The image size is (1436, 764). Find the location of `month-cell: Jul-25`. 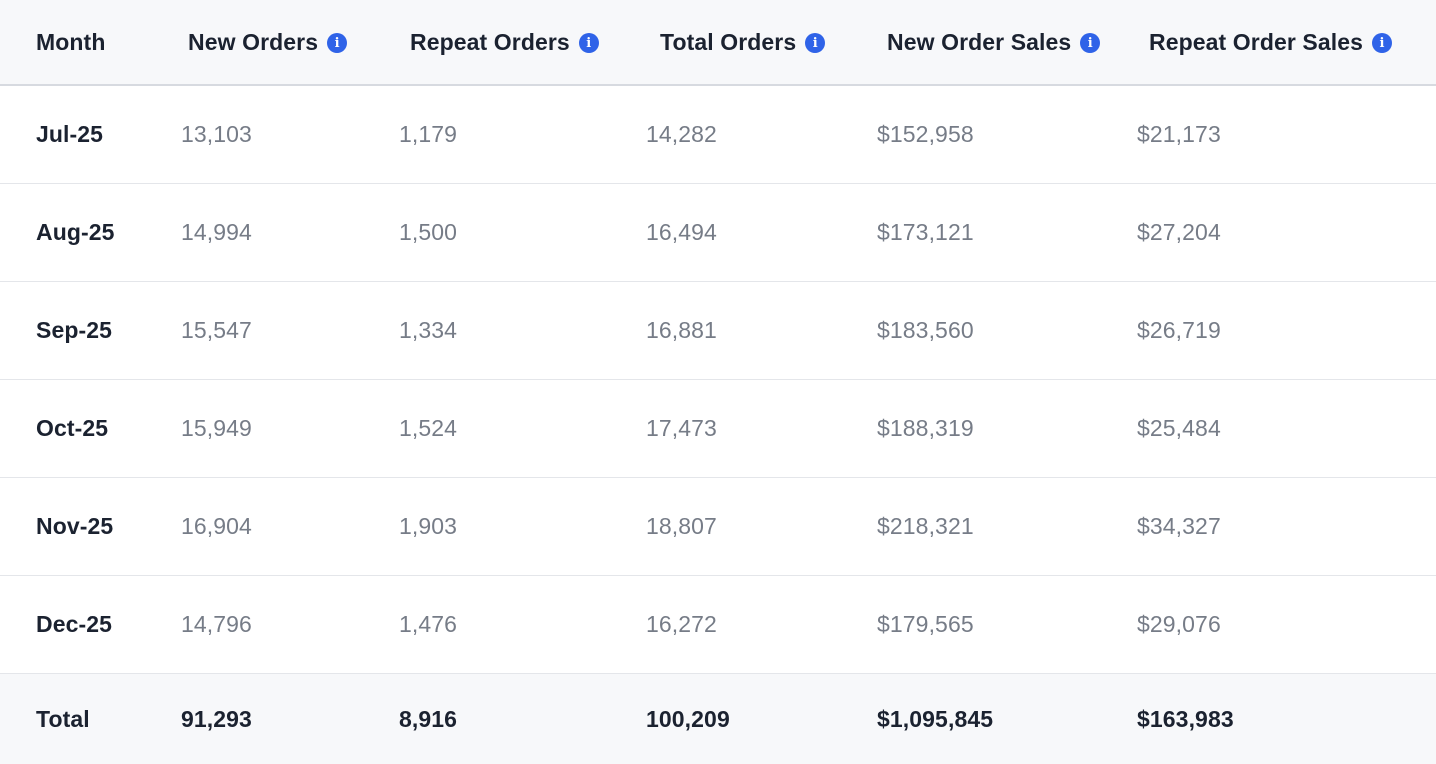

month-cell: Jul-25 is located at coordinates (70, 134).